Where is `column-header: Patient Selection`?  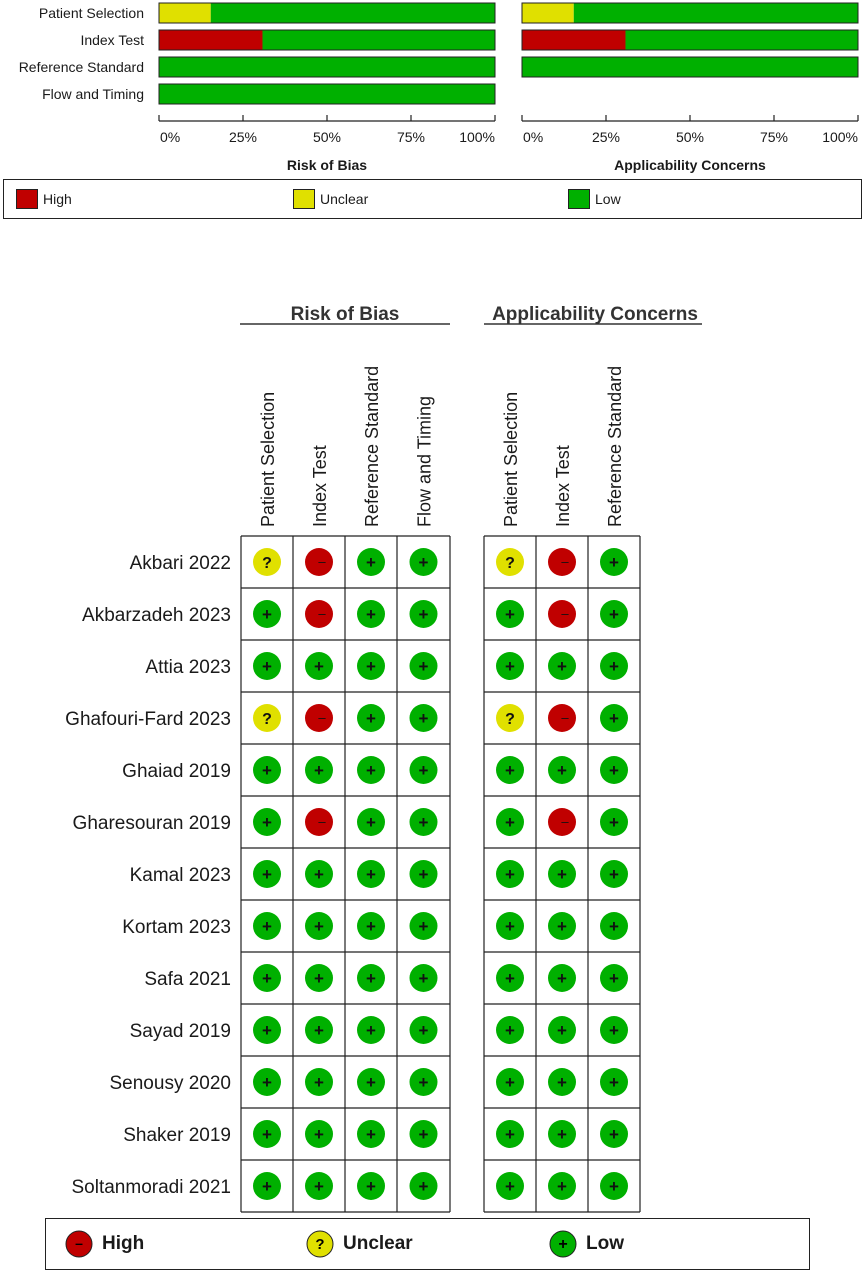 column-header: Patient Selection is located at coordinates (511, 459).